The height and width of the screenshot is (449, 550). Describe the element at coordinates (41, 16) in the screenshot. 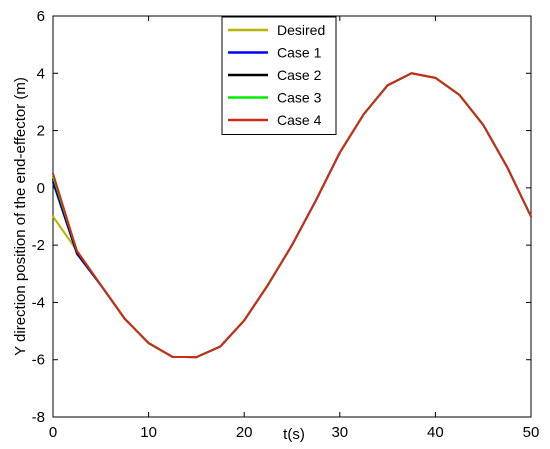

I see `y-tick-label: 6` at that location.